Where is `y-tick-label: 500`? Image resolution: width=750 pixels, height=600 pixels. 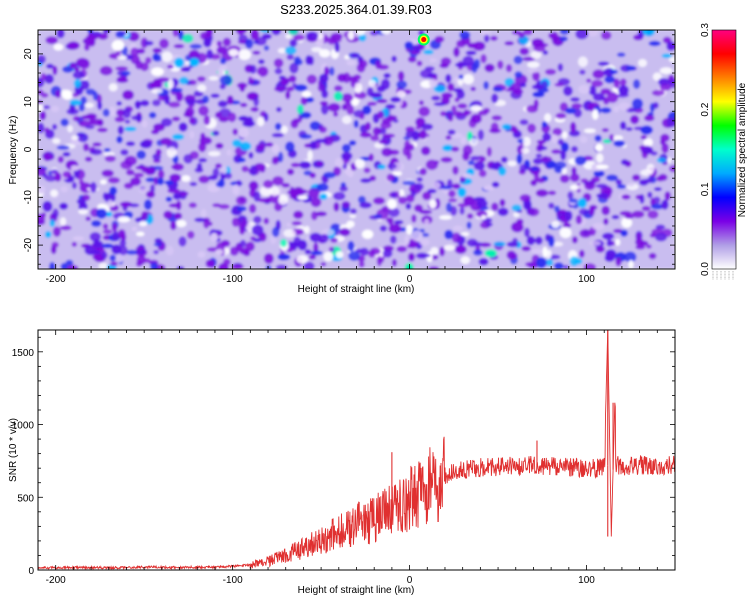
y-tick-label: 500 is located at coordinates (25, 498).